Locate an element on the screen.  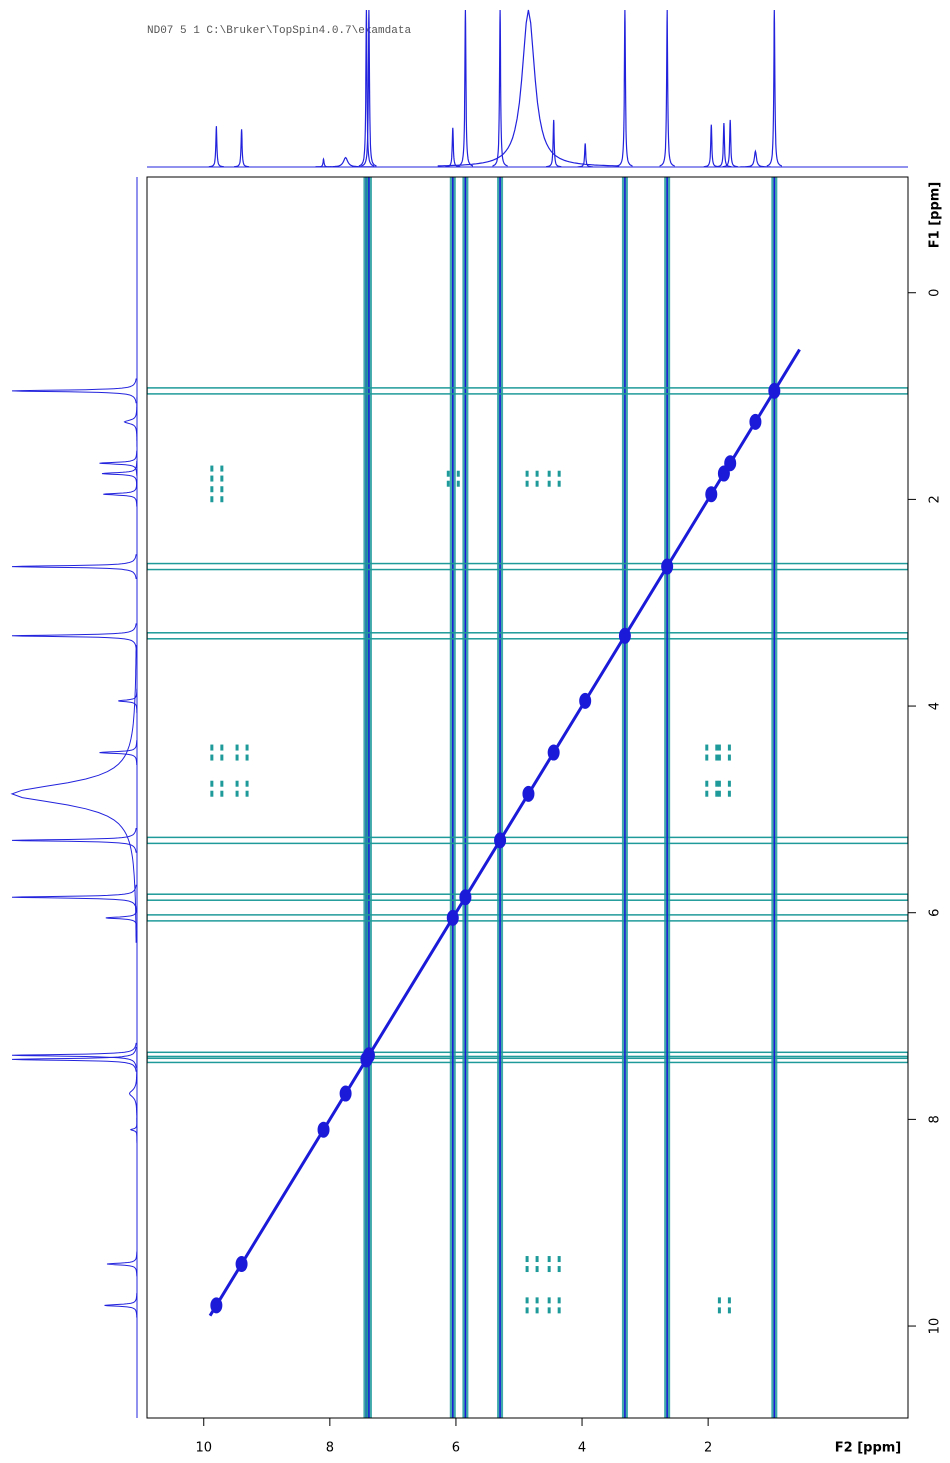
y-tick-label: 8 is located at coordinates (935, 1119).